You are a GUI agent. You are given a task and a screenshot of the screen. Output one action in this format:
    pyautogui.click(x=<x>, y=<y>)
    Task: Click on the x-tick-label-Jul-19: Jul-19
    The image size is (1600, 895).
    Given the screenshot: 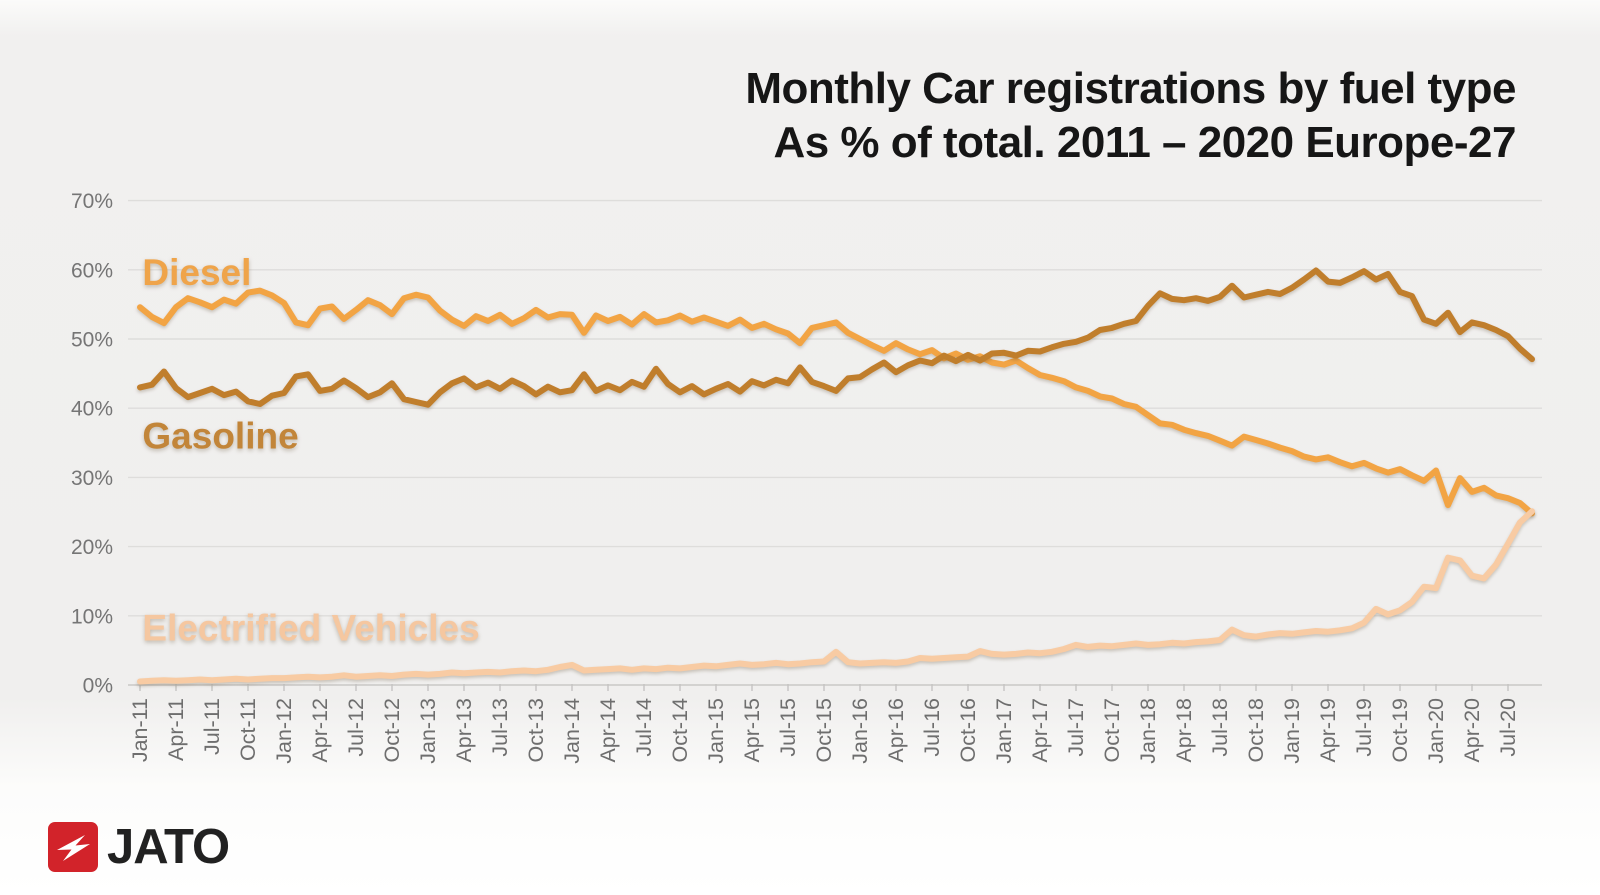 What is the action you would take?
    pyautogui.click(x=1364, y=727)
    